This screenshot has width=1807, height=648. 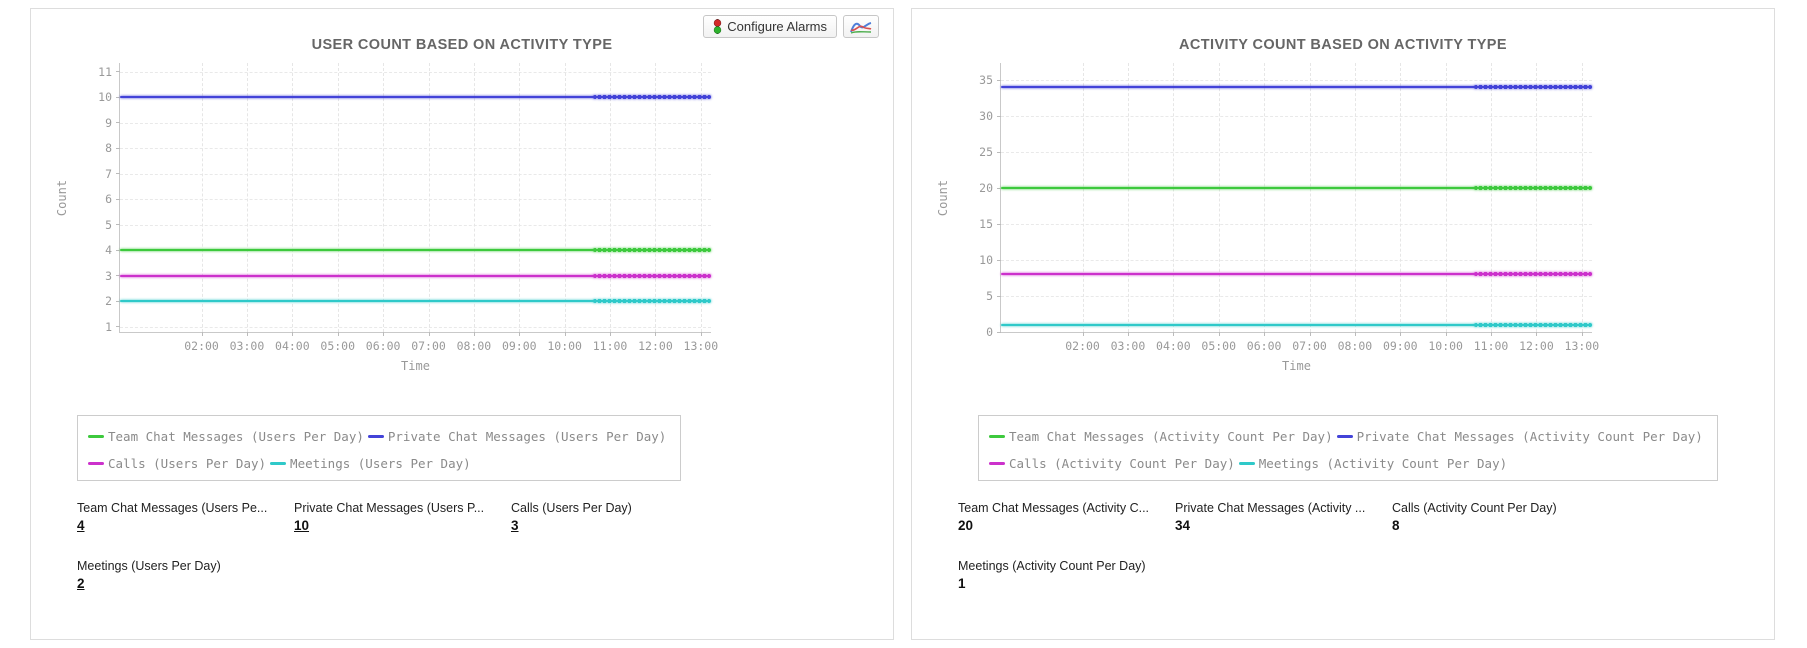 What do you see at coordinates (695, 517) in the screenshot?
I see `stat-cell: Calls (Users Per Day) 3` at bounding box center [695, 517].